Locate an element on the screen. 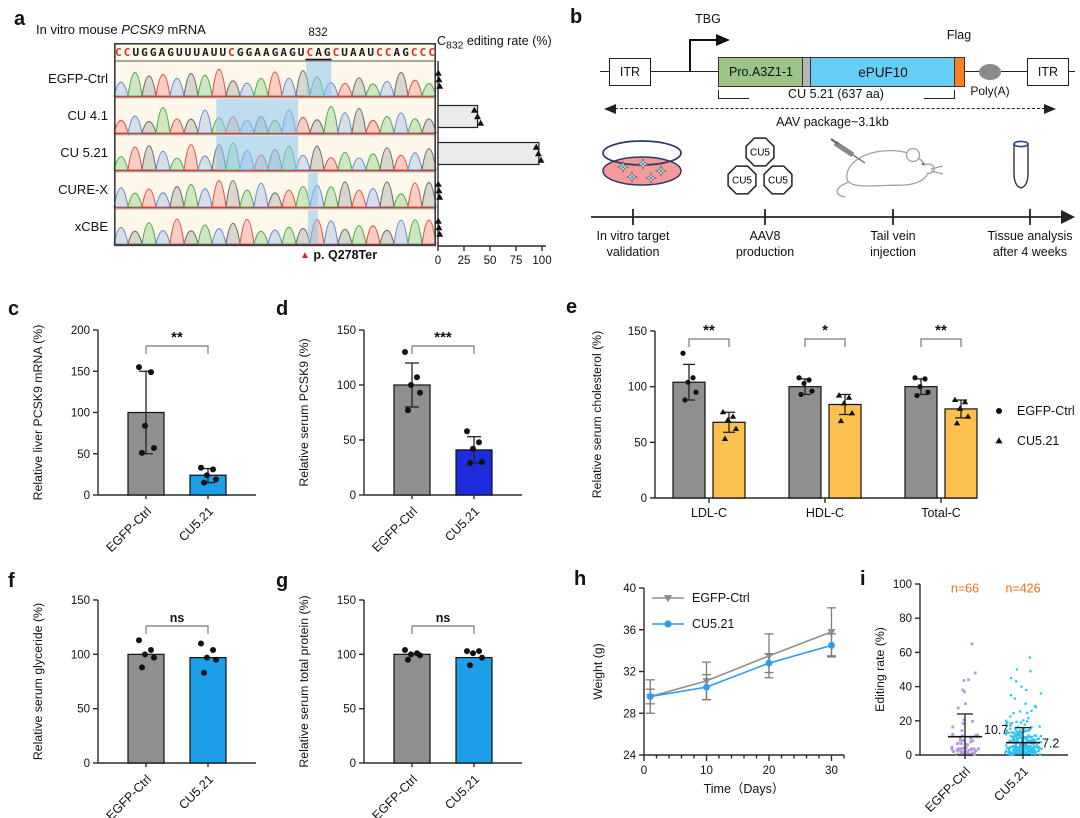 This screenshot has height=818, width=1080. panel-e-letter: e is located at coordinates (572, 307).